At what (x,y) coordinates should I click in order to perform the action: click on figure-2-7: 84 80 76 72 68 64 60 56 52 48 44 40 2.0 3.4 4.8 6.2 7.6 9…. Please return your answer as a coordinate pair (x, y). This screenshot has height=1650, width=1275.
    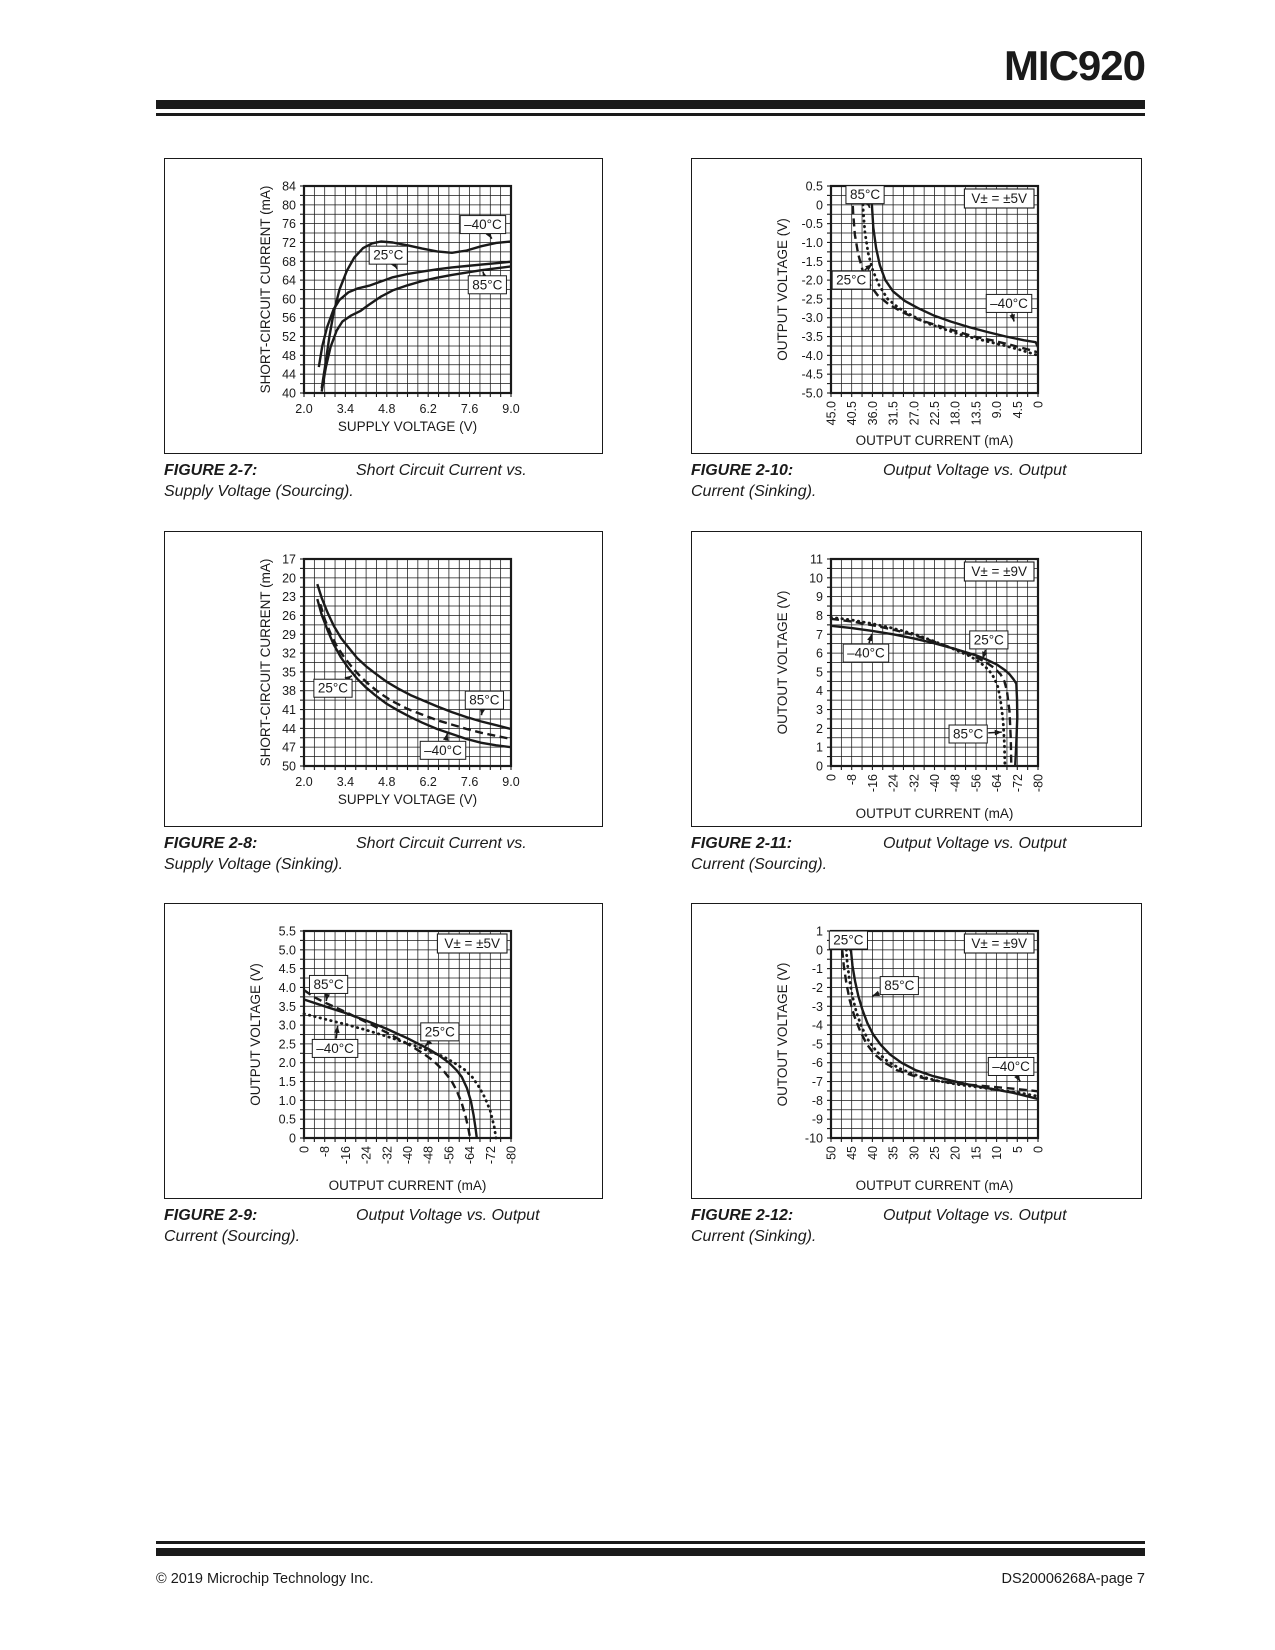
    Looking at the image, I should click on (383, 330).